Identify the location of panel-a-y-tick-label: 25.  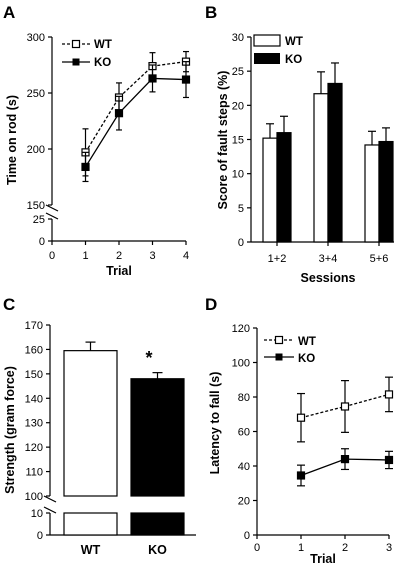
(39, 220).